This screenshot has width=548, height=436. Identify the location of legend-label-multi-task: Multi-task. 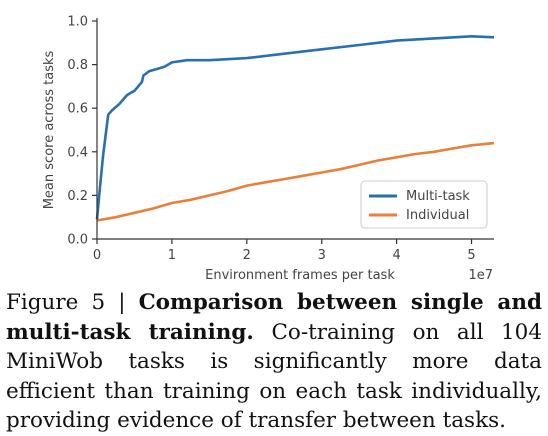
(438, 196).